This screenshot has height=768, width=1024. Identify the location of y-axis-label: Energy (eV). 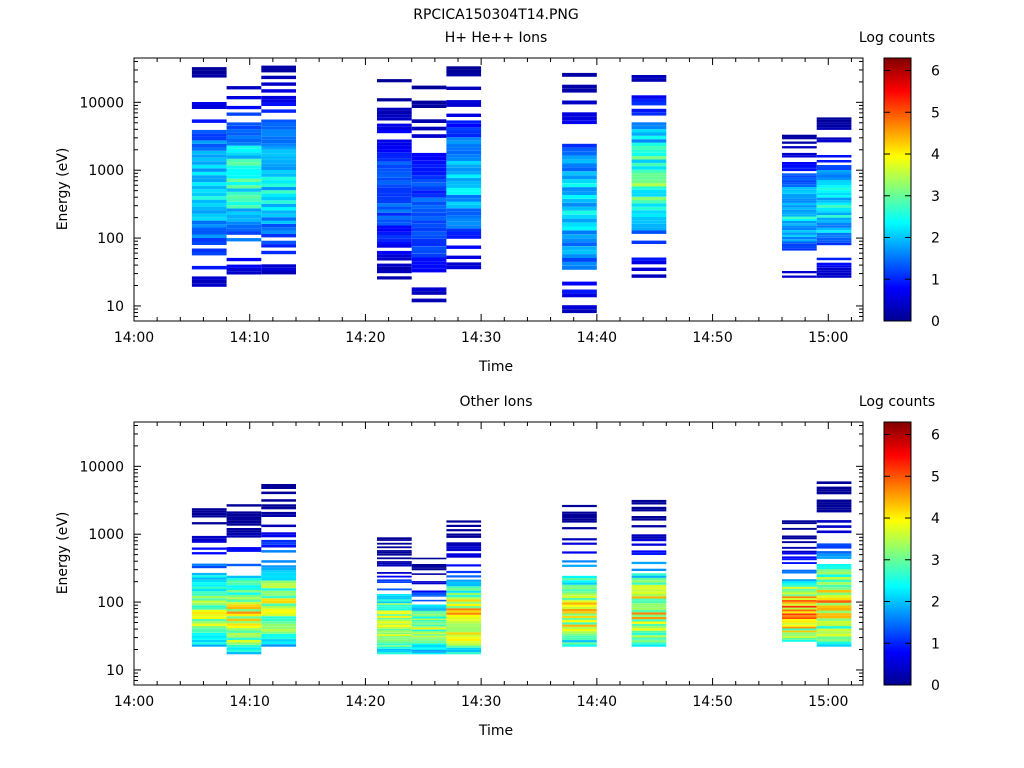
(63, 189).